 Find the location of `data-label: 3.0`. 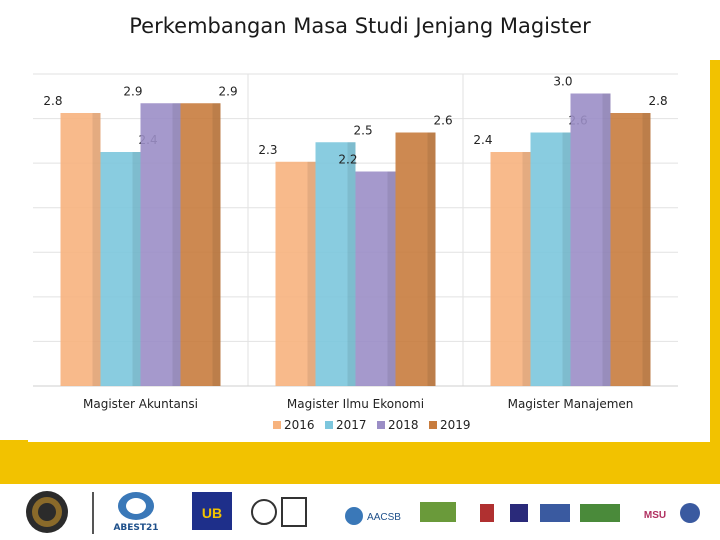

data-label: 3.0 is located at coordinates (562, 82).